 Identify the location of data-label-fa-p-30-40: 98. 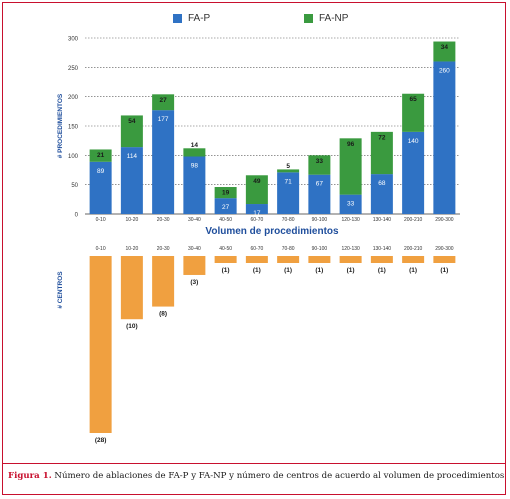
(195, 166).